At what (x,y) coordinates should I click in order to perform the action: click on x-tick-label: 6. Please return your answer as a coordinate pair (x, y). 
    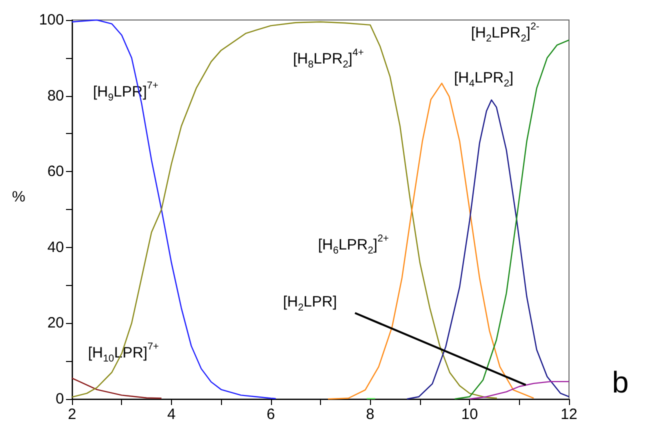
    Looking at the image, I should click on (270, 414).